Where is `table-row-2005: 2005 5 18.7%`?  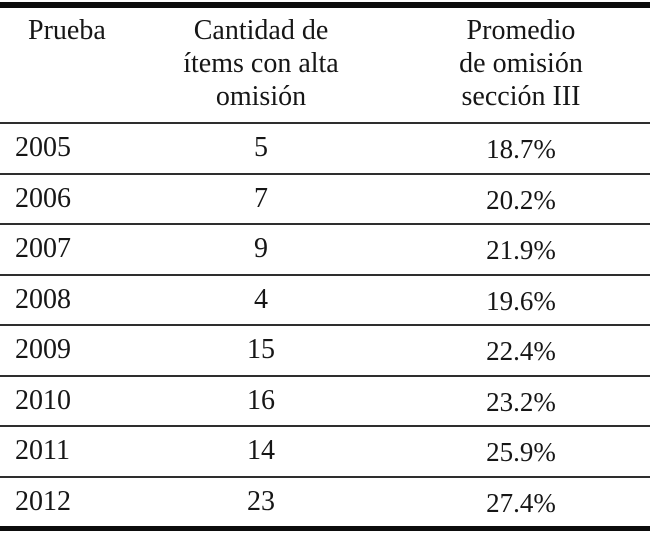
table-row-2005: 2005 5 18.7% is located at coordinates (325, 147).